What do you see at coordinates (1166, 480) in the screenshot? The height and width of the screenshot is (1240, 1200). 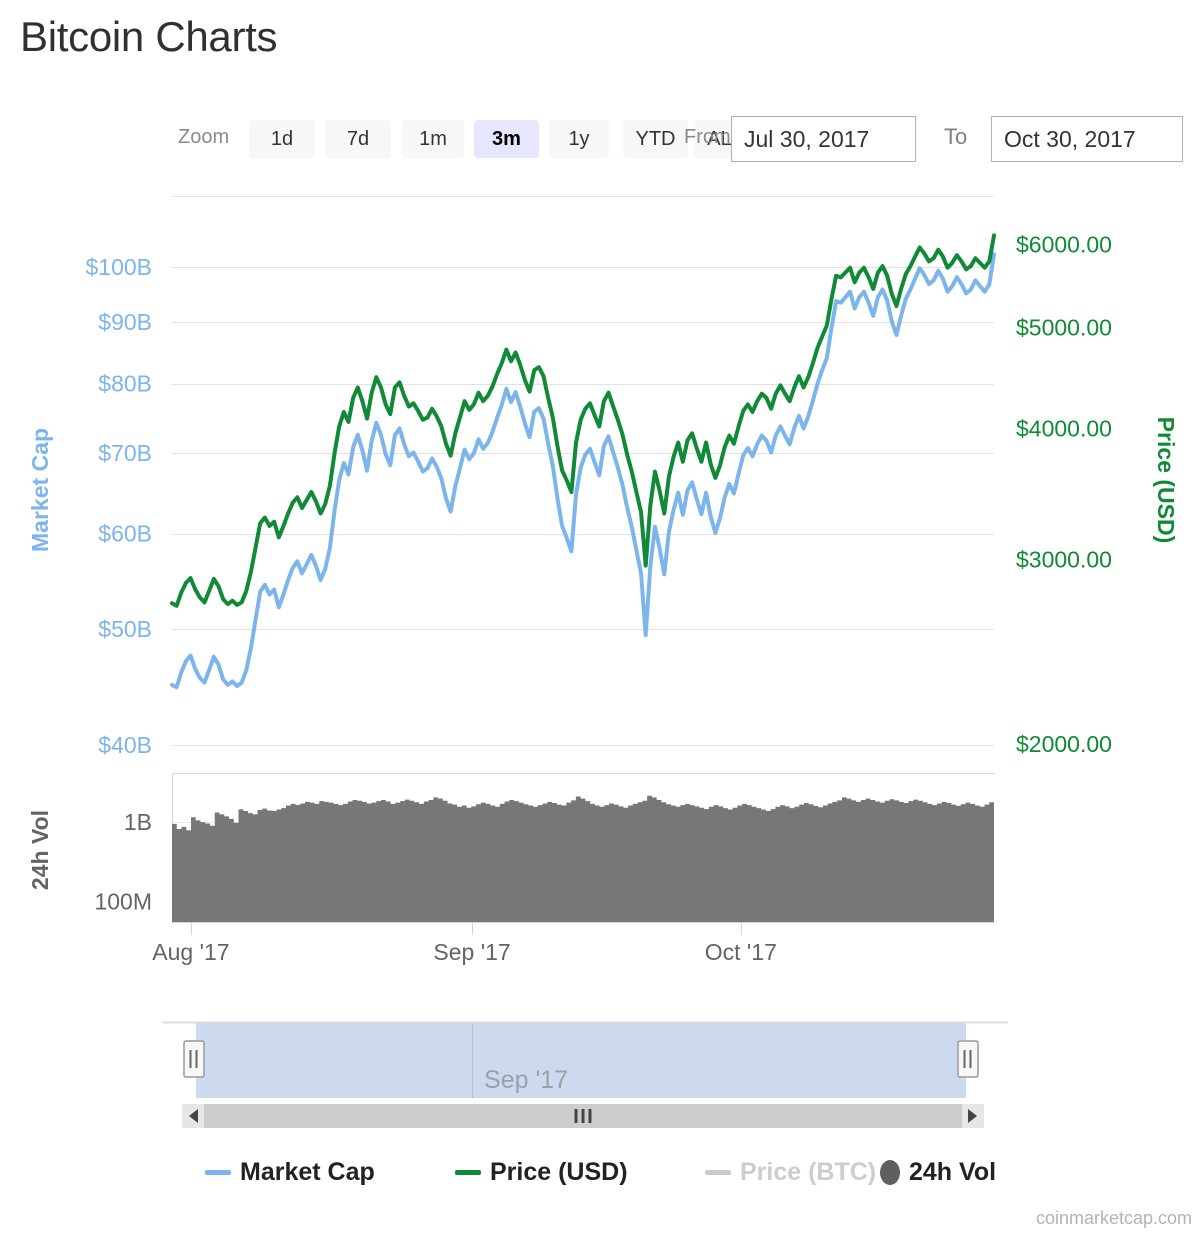 I see `svg-text: Price (USD)` at bounding box center [1166, 480].